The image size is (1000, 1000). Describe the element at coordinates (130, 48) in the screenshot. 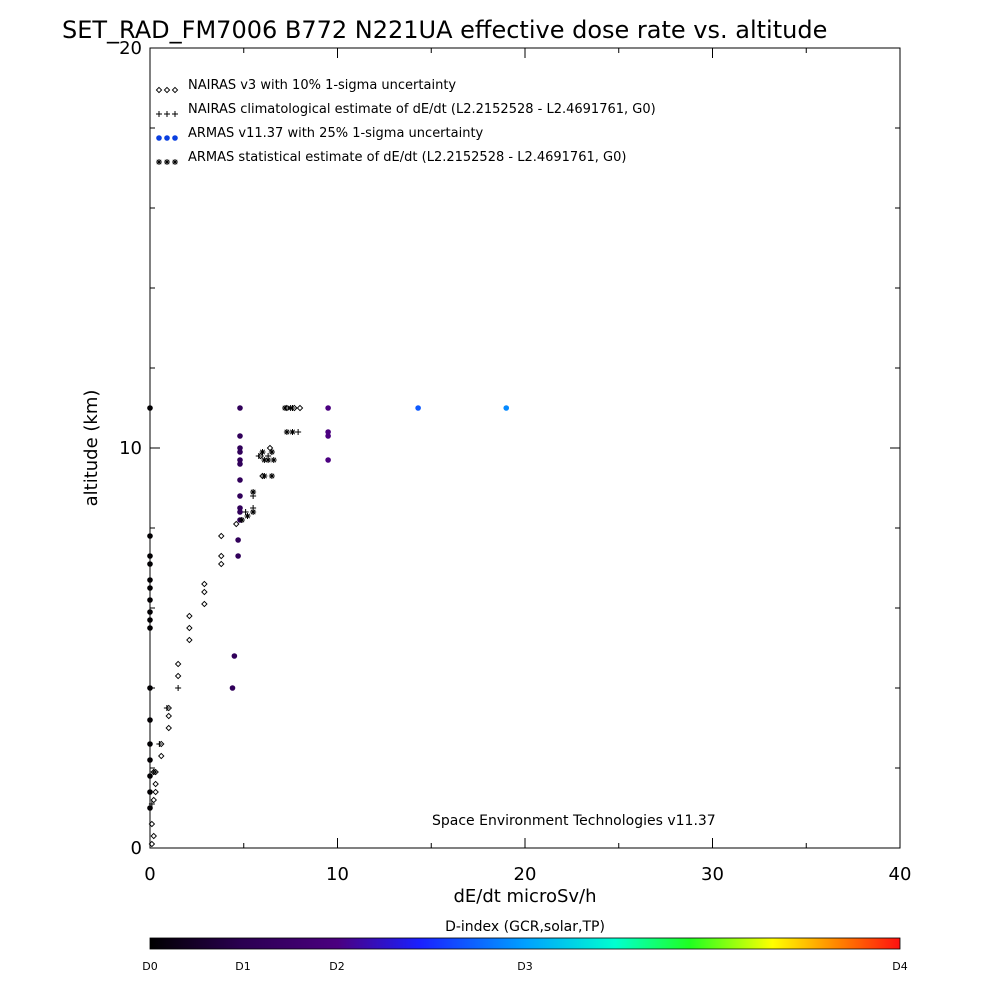

I see `y-tick-label: 20` at that location.